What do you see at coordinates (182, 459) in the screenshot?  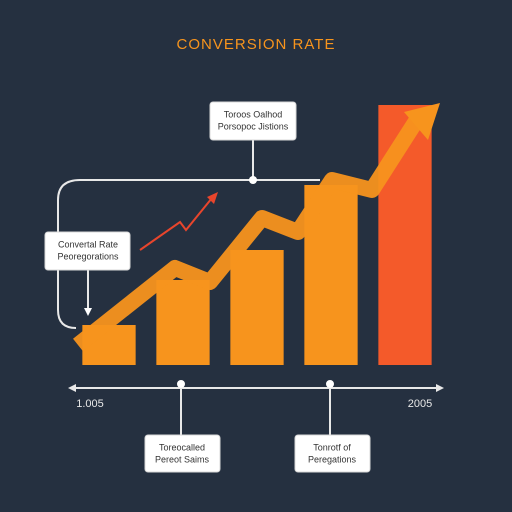 I see `callout-text: Pereot Saims` at bounding box center [182, 459].